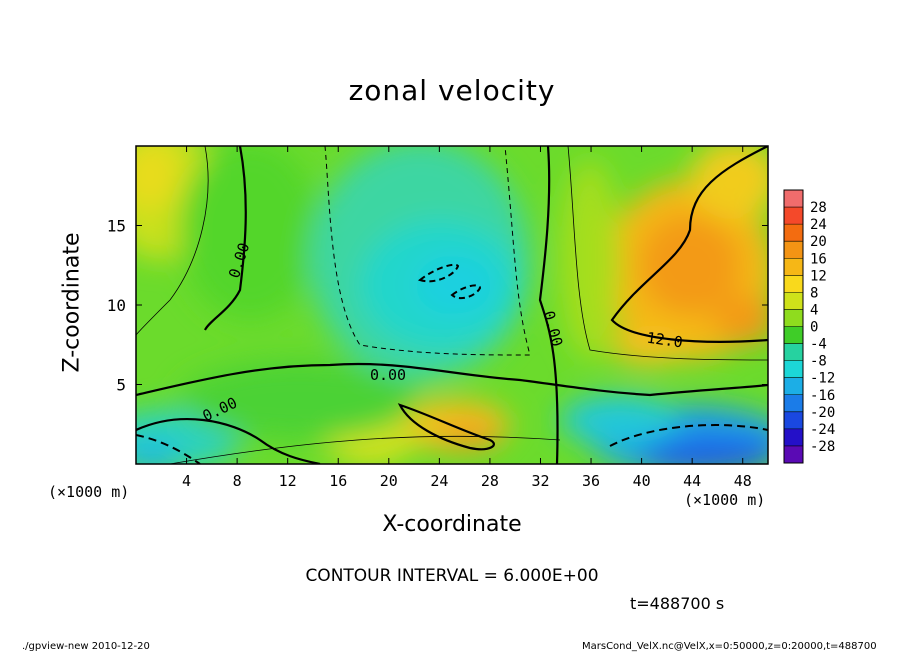 The image size is (904, 654). What do you see at coordinates (338, 481) in the screenshot?
I see `x-tick-label: 16` at bounding box center [338, 481].